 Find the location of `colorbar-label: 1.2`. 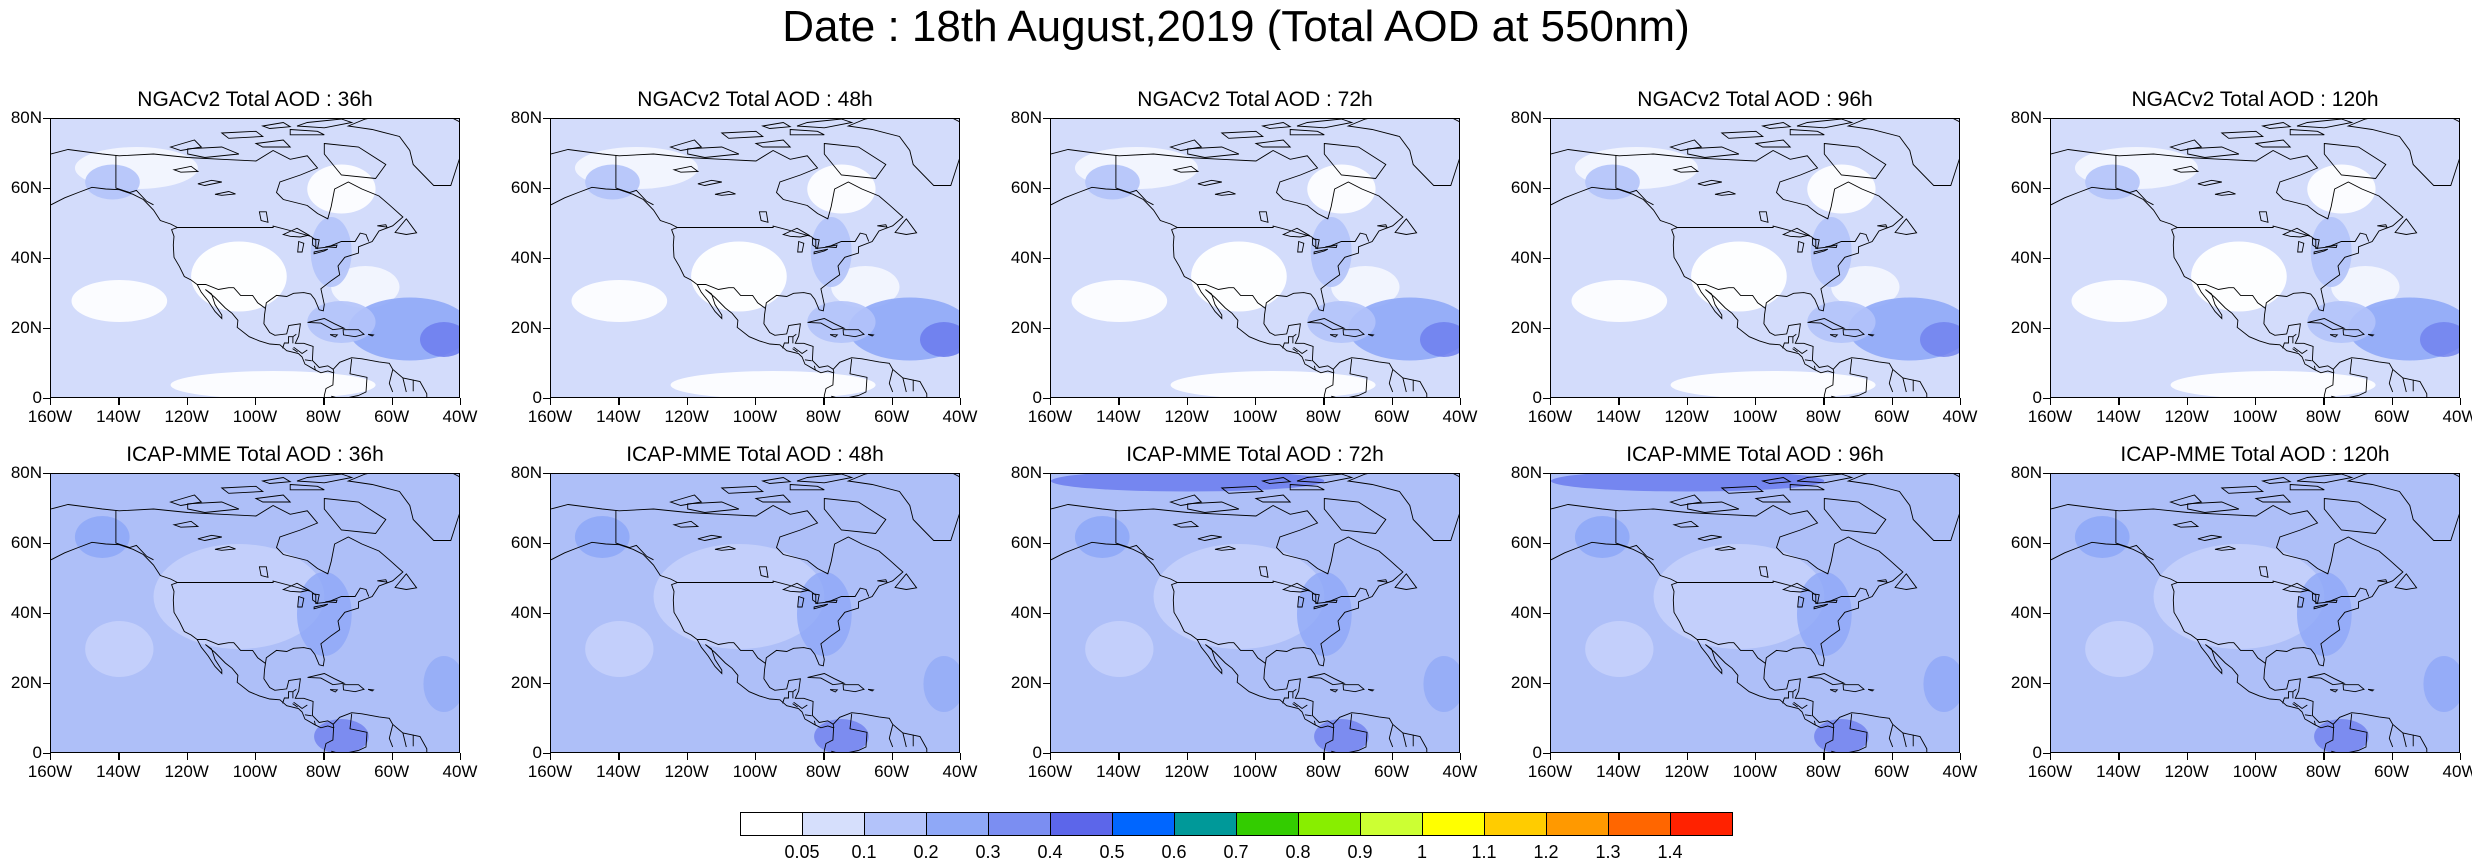

colorbar-label: 1.2 is located at coordinates (1546, 852).